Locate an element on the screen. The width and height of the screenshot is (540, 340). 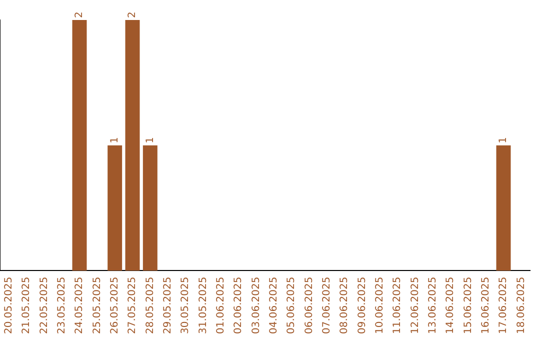
x-tick-label: 10.06.2025 is located at coordinates (380, 305).